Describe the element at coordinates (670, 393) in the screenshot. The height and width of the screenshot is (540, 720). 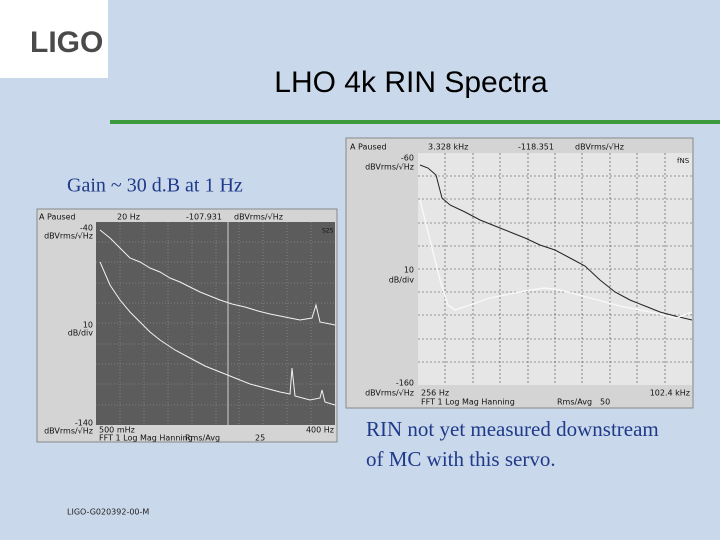
I see `x-end: 102.4 kHz` at that location.